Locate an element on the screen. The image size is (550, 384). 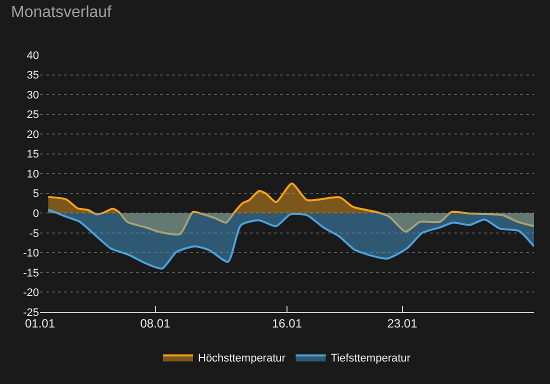
y-tick-label: 20 is located at coordinates (32, 134).